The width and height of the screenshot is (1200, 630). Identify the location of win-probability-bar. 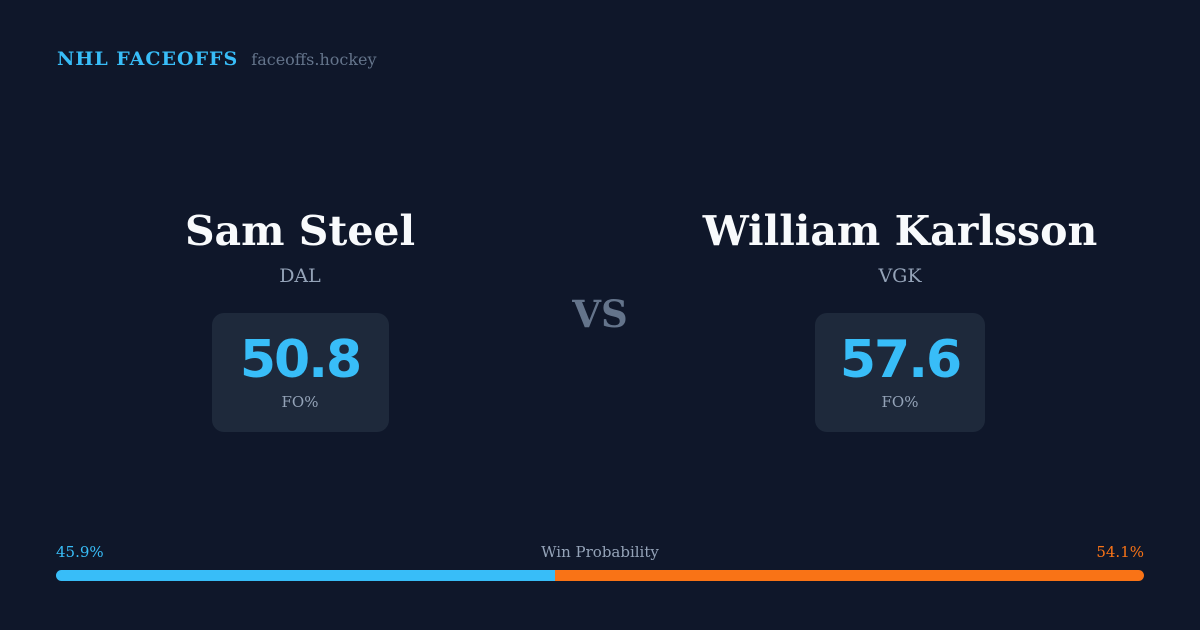
(600, 575).